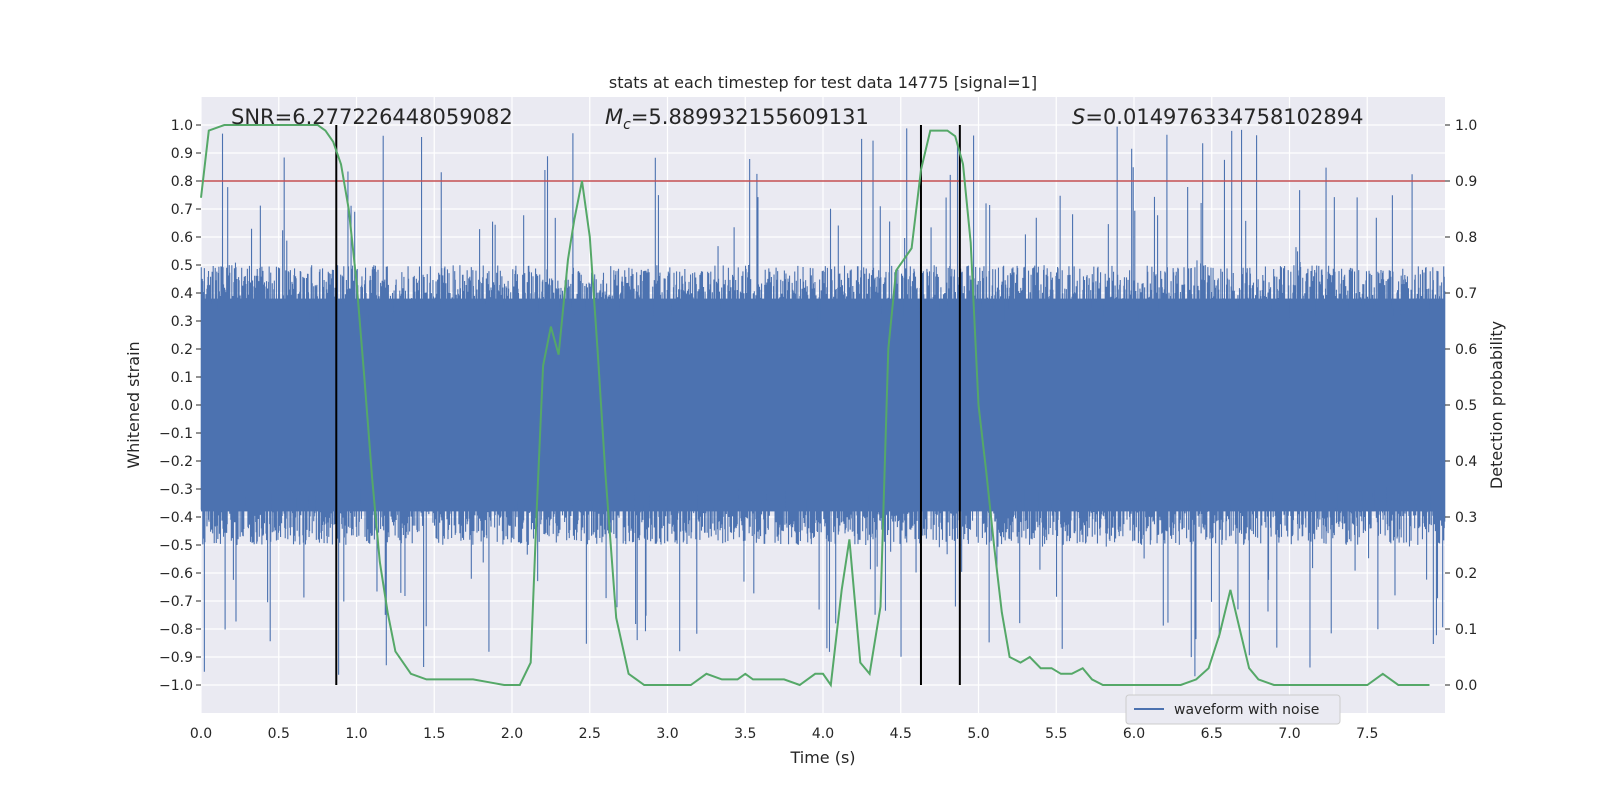  What do you see at coordinates (1466, 238) in the screenshot?
I see `y2-tick-label: 0.8` at bounding box center [1466, 238].